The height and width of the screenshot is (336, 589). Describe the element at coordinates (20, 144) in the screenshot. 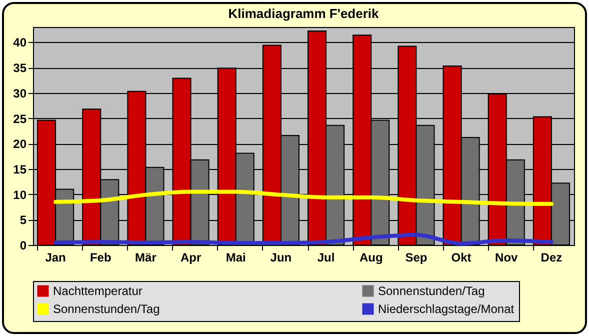

I see `y-tick-label: 20` at that location.